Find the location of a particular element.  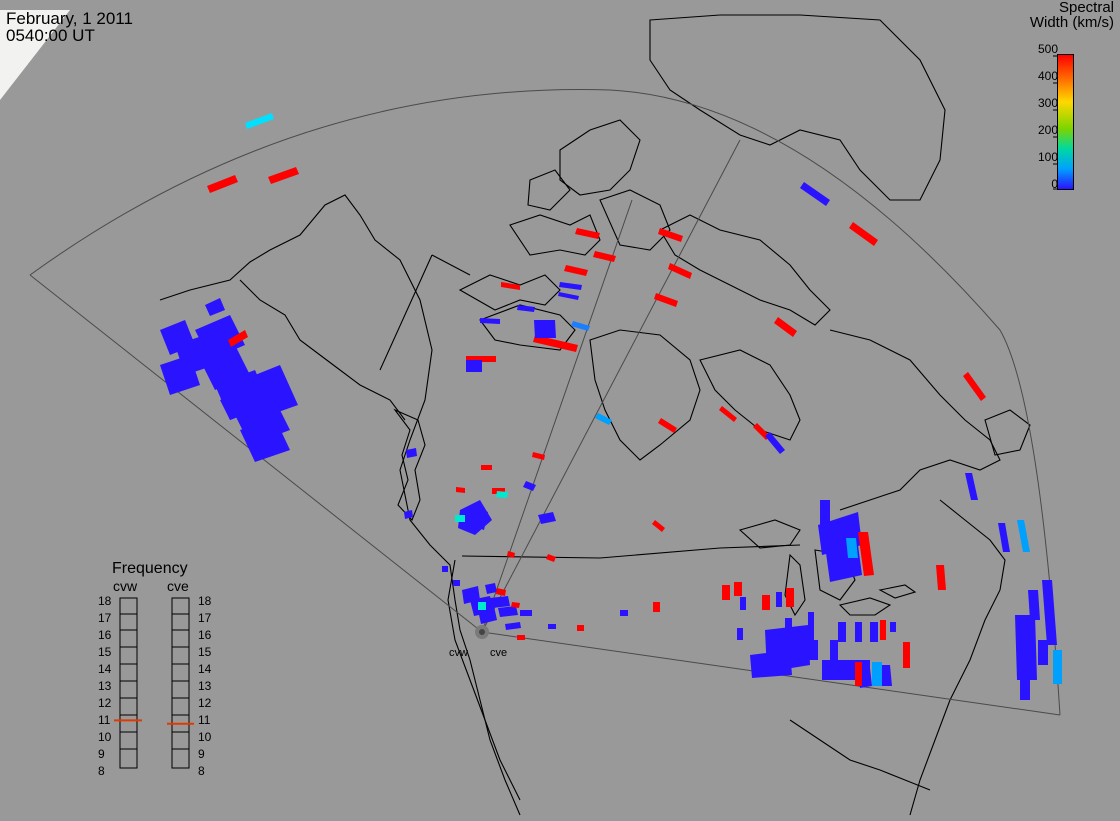

colorbar-title-line1: Spectral is located at coordinates (1086, 8).